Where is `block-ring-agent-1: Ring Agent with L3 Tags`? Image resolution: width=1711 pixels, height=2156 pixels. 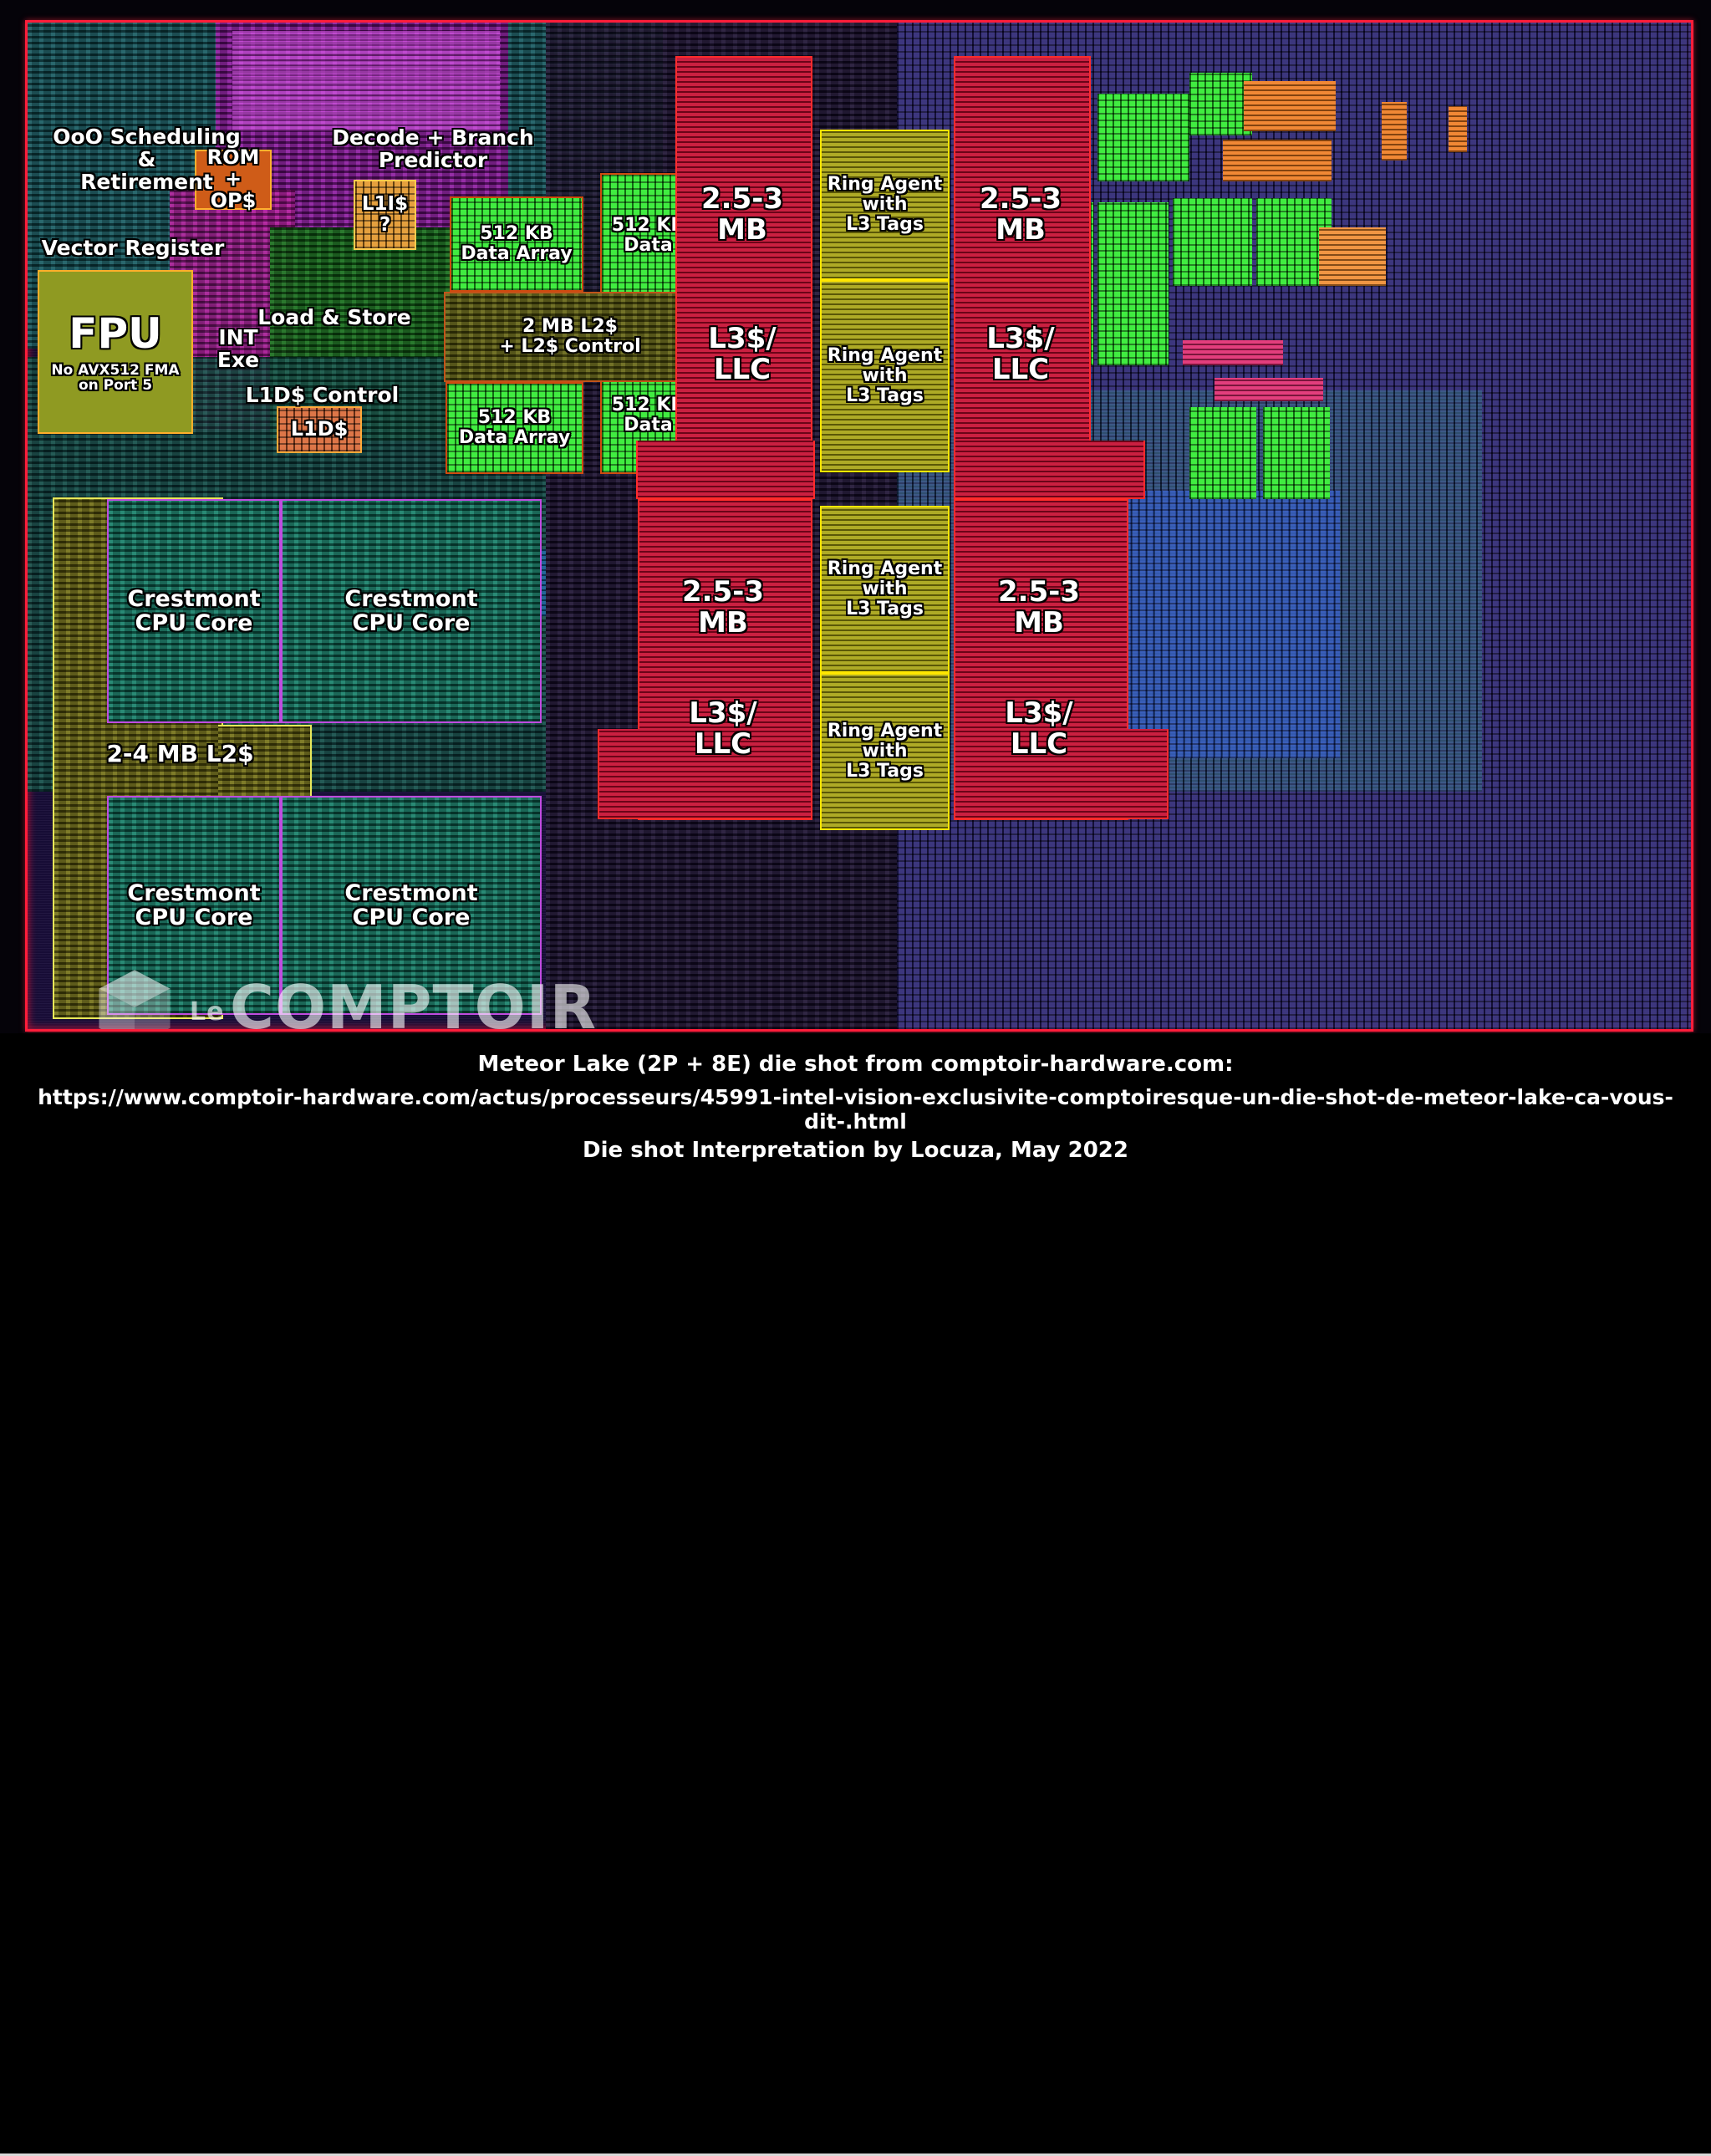
block-ring-agent-1: Ring Agent with L3 Tags is located at coordinates (885, 205).